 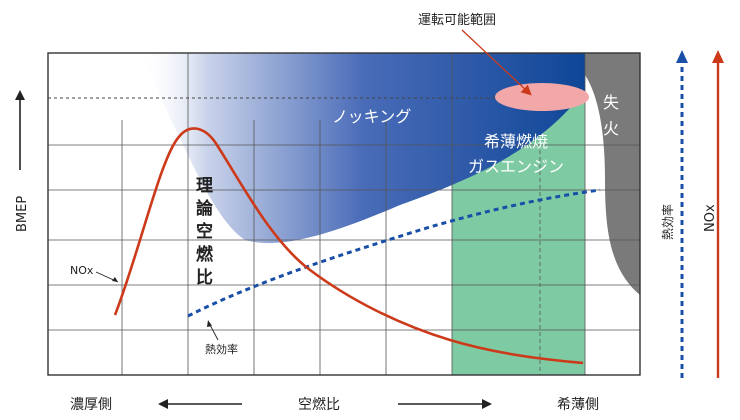 What do you see at coordinates (204, 277) in the screenshot?
I see `stoich-char: 比` at bounding box center [204, 277].